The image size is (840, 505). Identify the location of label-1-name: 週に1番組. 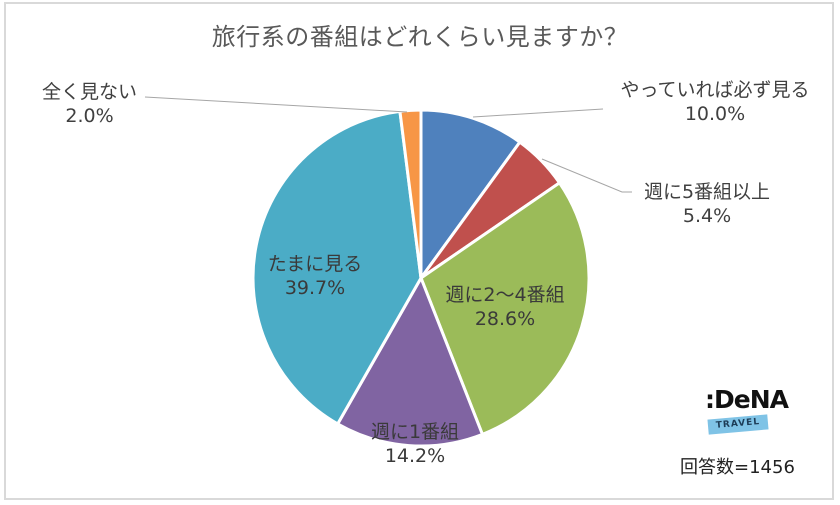
(415, 432).